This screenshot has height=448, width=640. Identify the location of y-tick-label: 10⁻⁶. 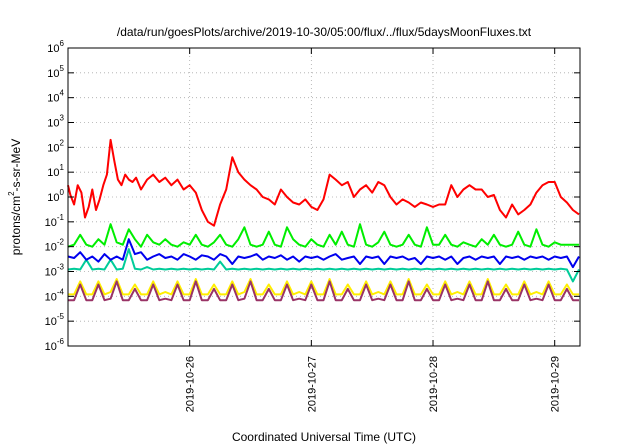
(55, 345).